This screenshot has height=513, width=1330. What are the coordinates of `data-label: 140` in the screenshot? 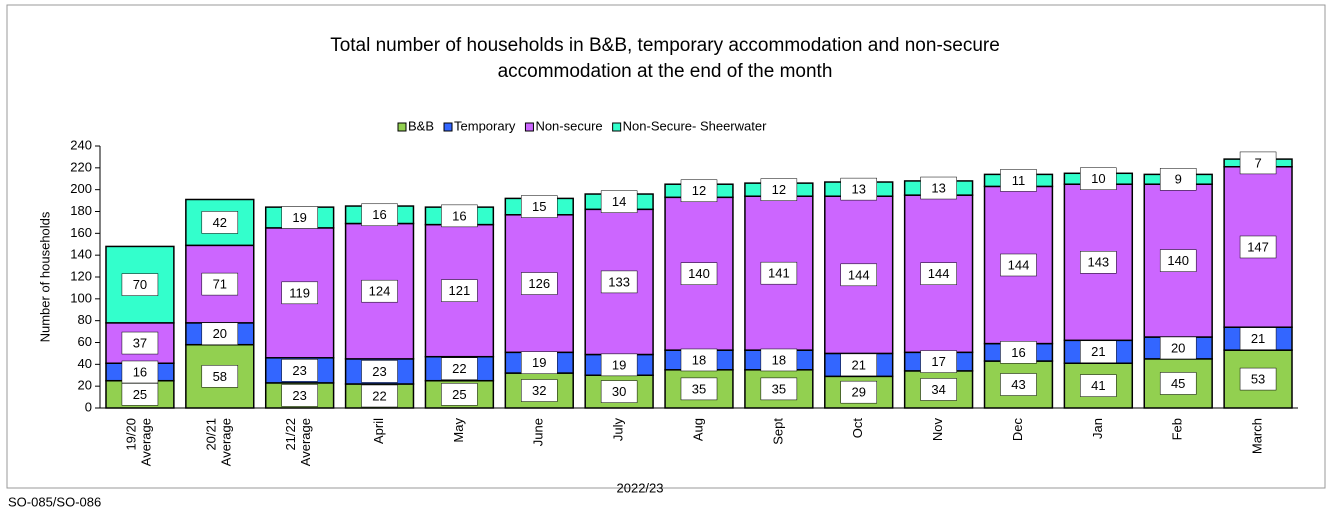 It's located at (699, 273).